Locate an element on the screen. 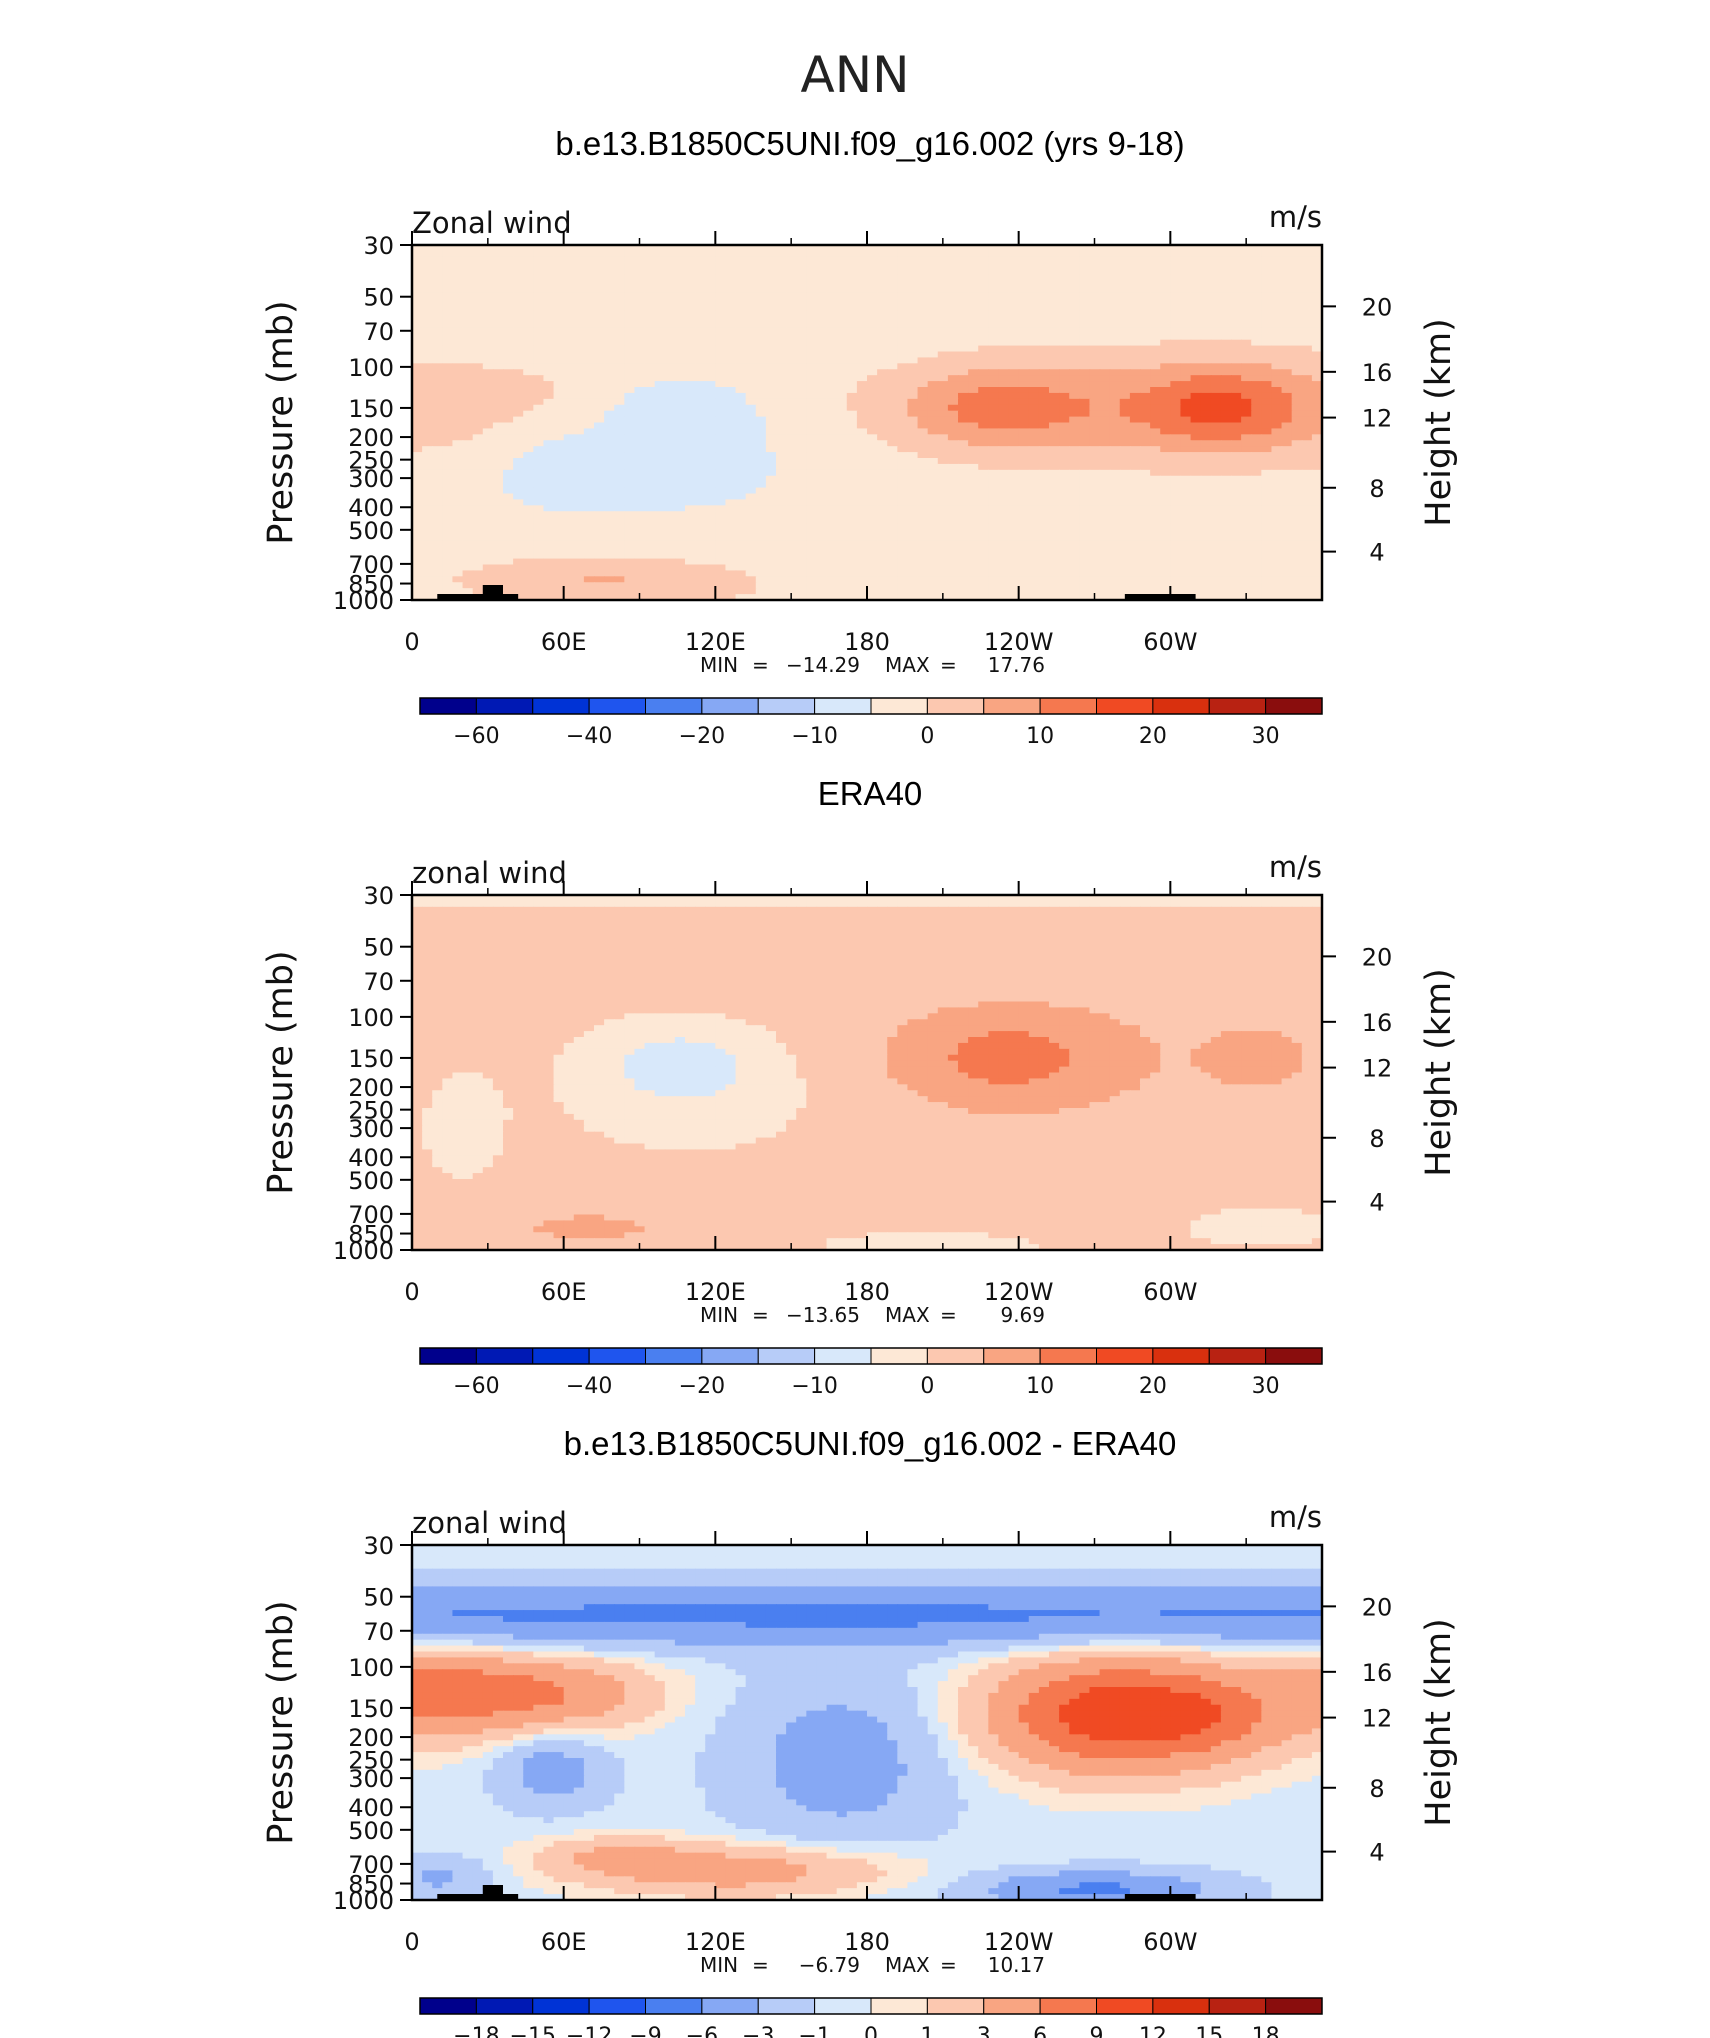 Image resolution: width=1710 pixels, height=2038 pixels. max-value: 10.17 is located at coordinates (1016, 1965).